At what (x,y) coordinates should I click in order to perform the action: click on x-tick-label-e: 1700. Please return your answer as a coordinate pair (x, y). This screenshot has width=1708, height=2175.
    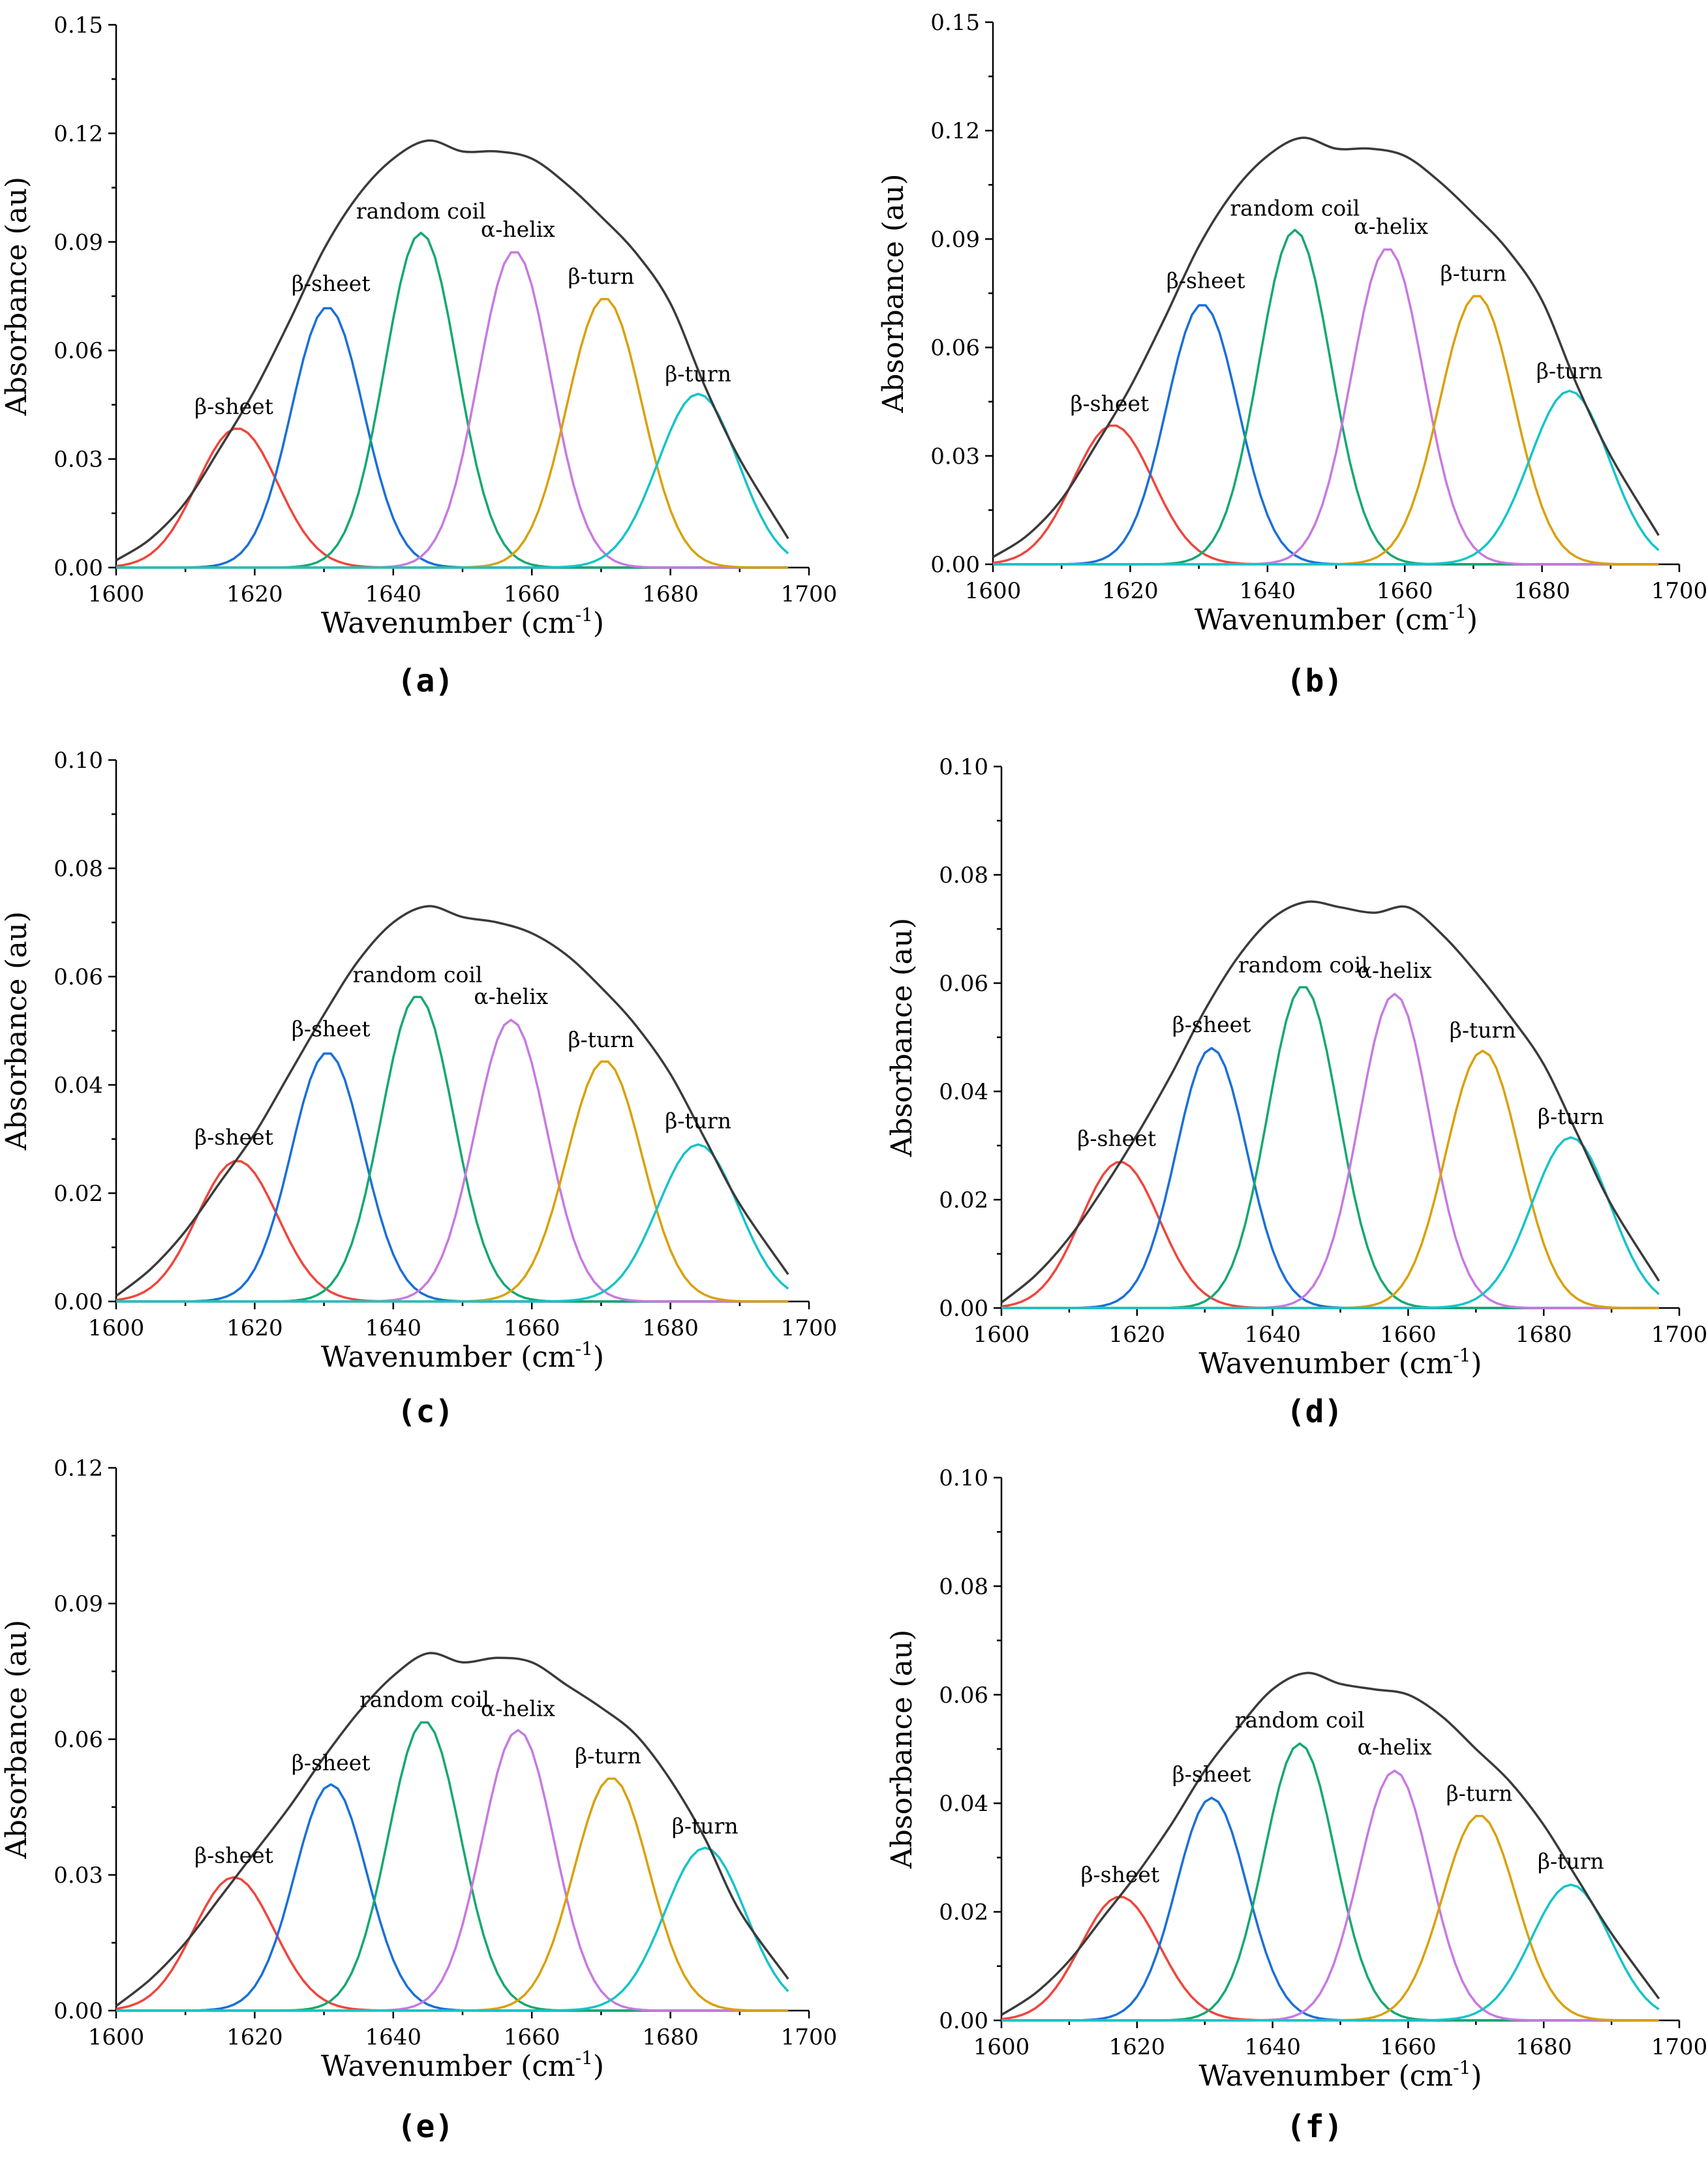
    Looking at the image, I should click on (809, 2037).